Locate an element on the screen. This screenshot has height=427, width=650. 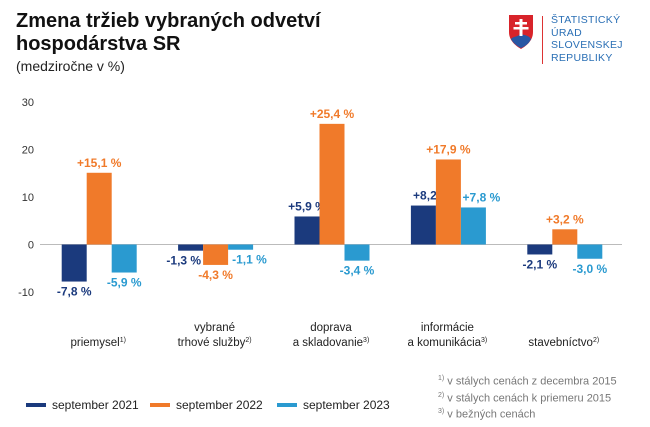
legend-item-2023: september 2023 is located at coordinates (333, 405).